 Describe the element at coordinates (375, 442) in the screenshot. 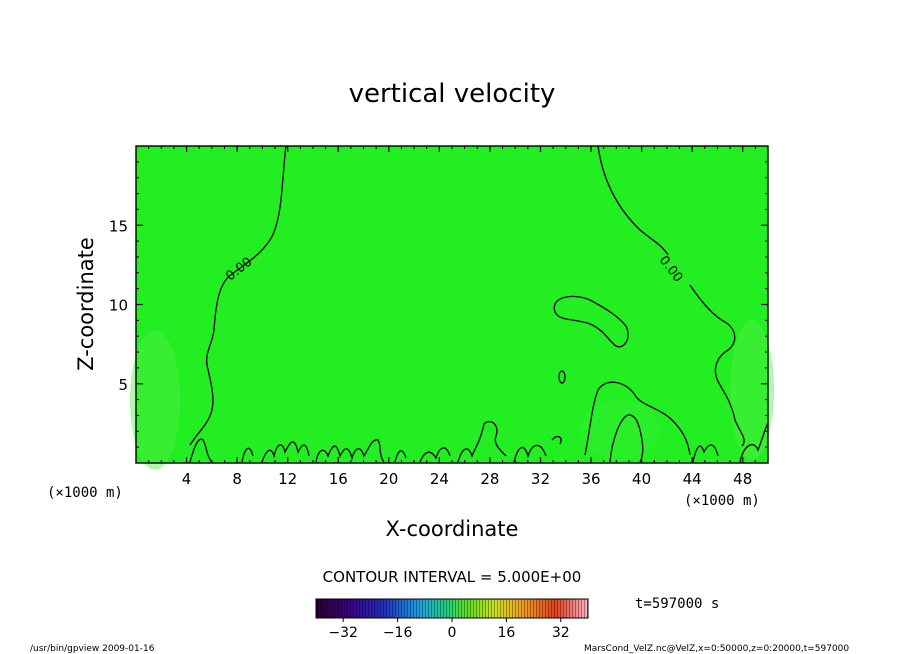

I see `contour-ground` at that location.